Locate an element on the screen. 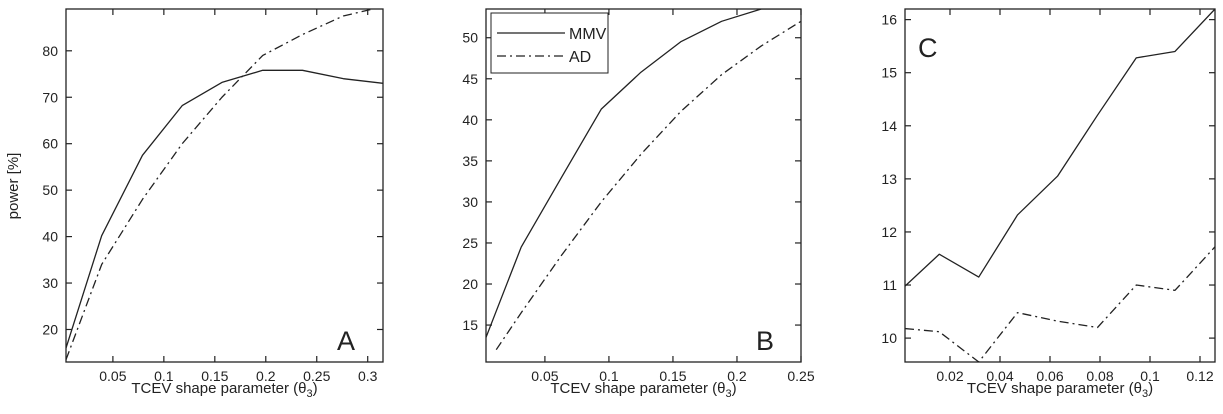 This screenshot has width=1223, height=414. panel-b-y-tick-label: 30 is located at coordinates (470, 202).